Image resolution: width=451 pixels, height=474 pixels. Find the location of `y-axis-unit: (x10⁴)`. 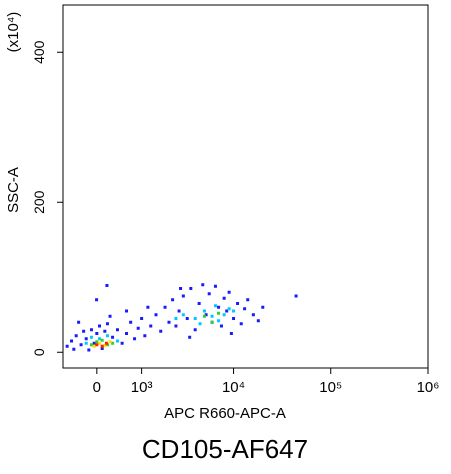

y-axis-unit: (x10⁴) is located at coordinates (13, 32).